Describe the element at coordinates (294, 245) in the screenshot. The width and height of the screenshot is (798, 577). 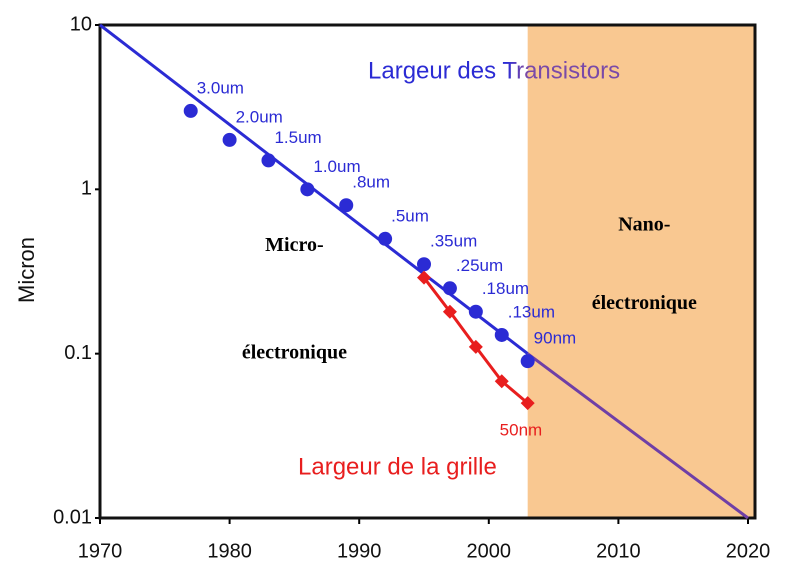
I see `annotation: Micro-` at that location.